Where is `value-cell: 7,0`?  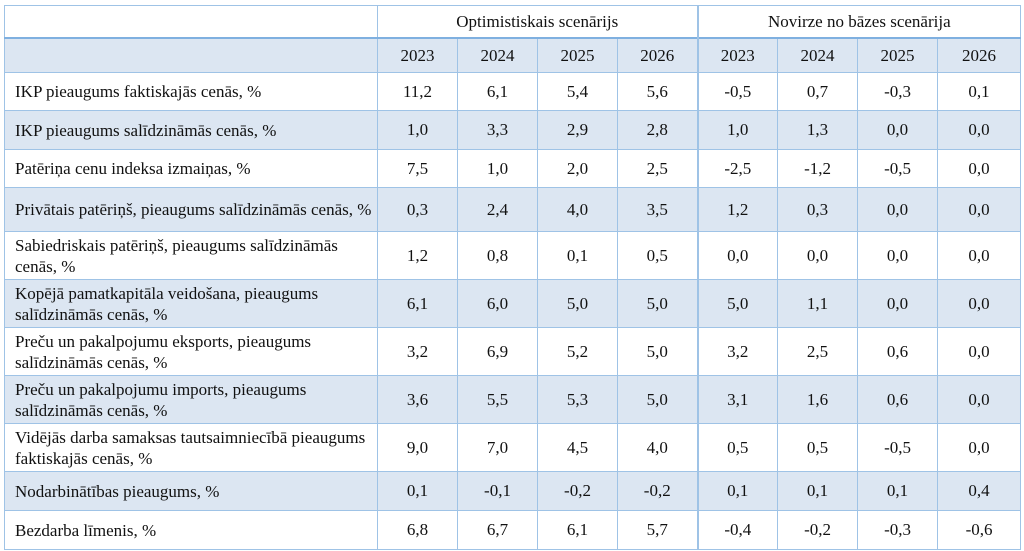 value-cell: 7,0 is located at coordinates (497, 447).